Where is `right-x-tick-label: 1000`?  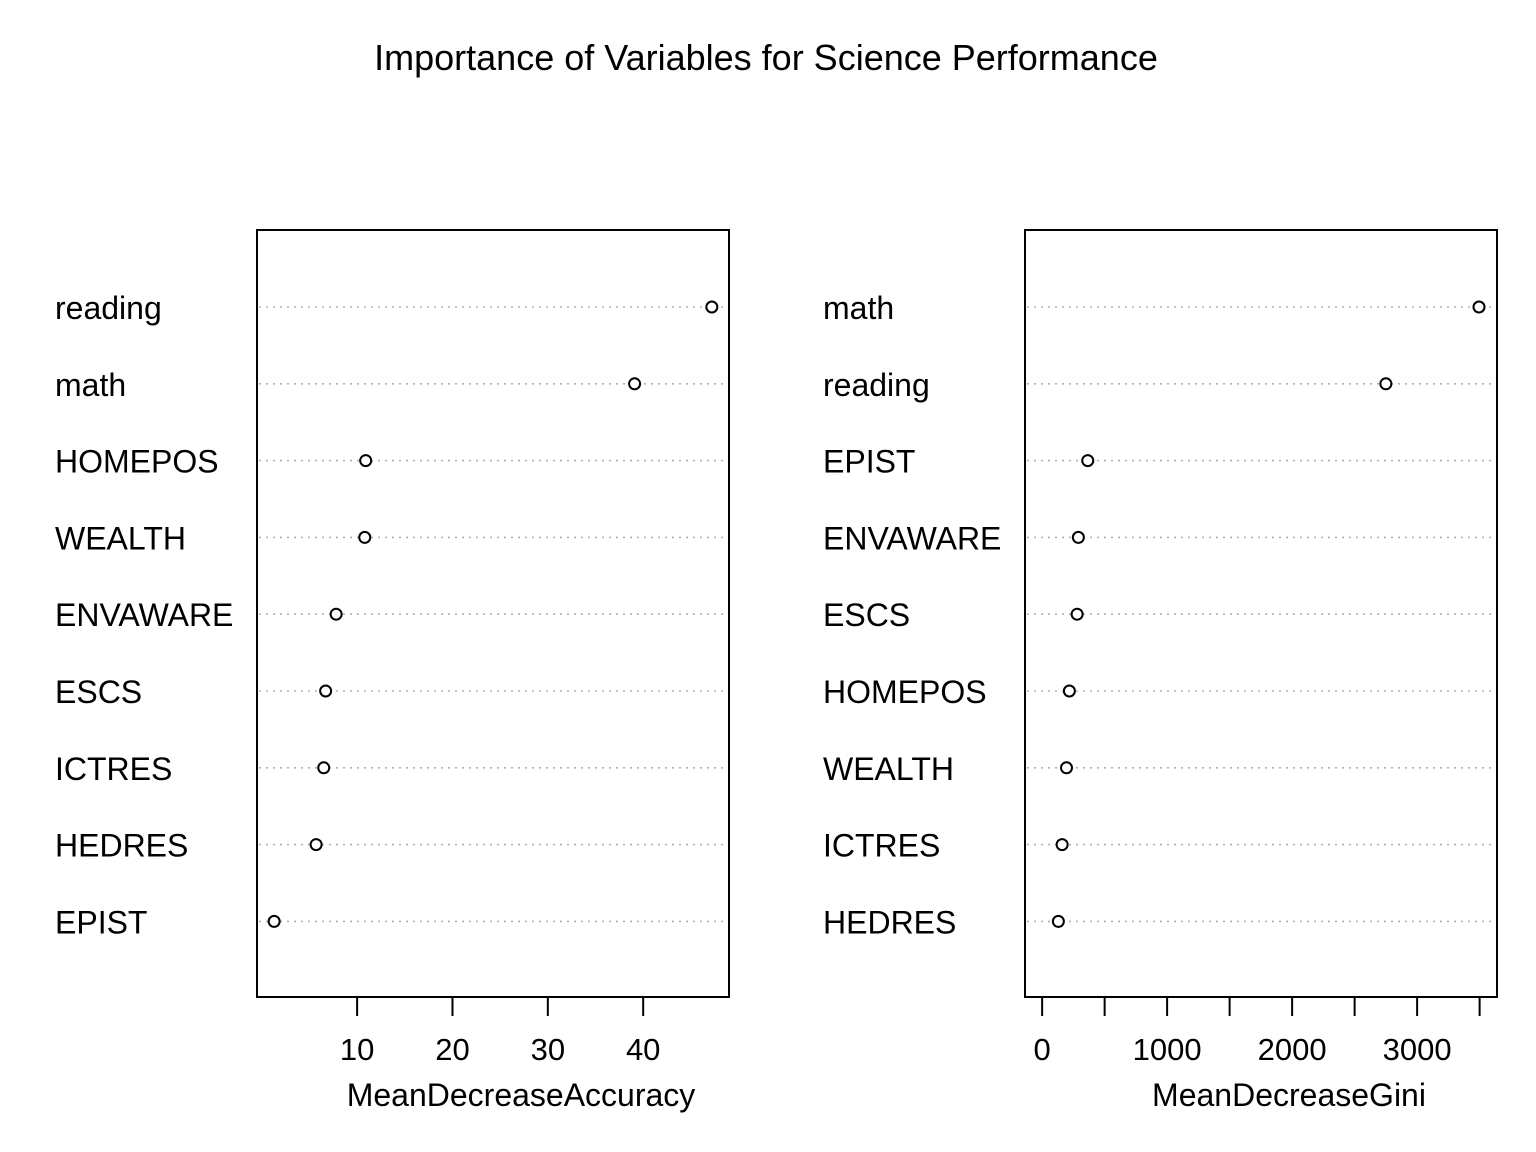 right-x-tick-label: 1000 is located at coordinates (1167, 1049).